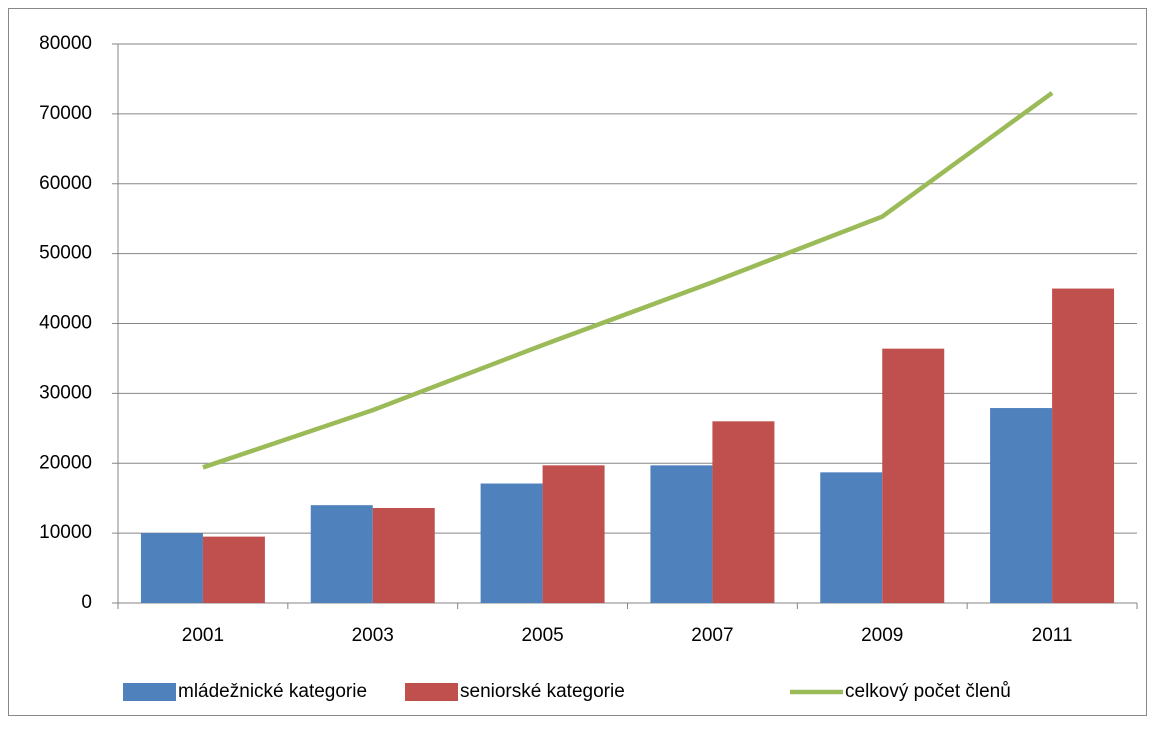  Describe the element at coordinates (882, 635) in the screenshot. I see `x-tick-label: 2009` at that location.